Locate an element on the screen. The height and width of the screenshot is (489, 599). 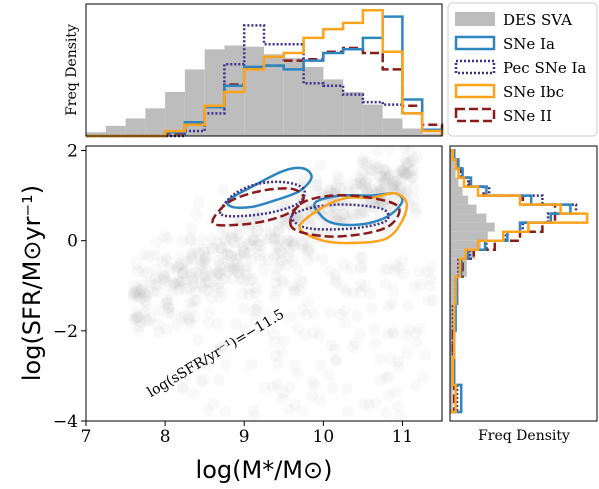
legend-swatch-sne-ia is located at coordinates (475, 43).